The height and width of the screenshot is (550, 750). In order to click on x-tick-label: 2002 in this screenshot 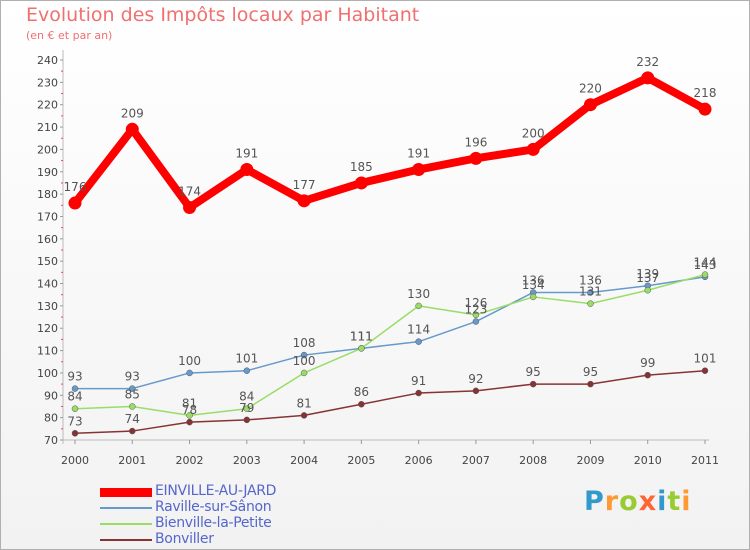, I will do `click(190, 460)`.